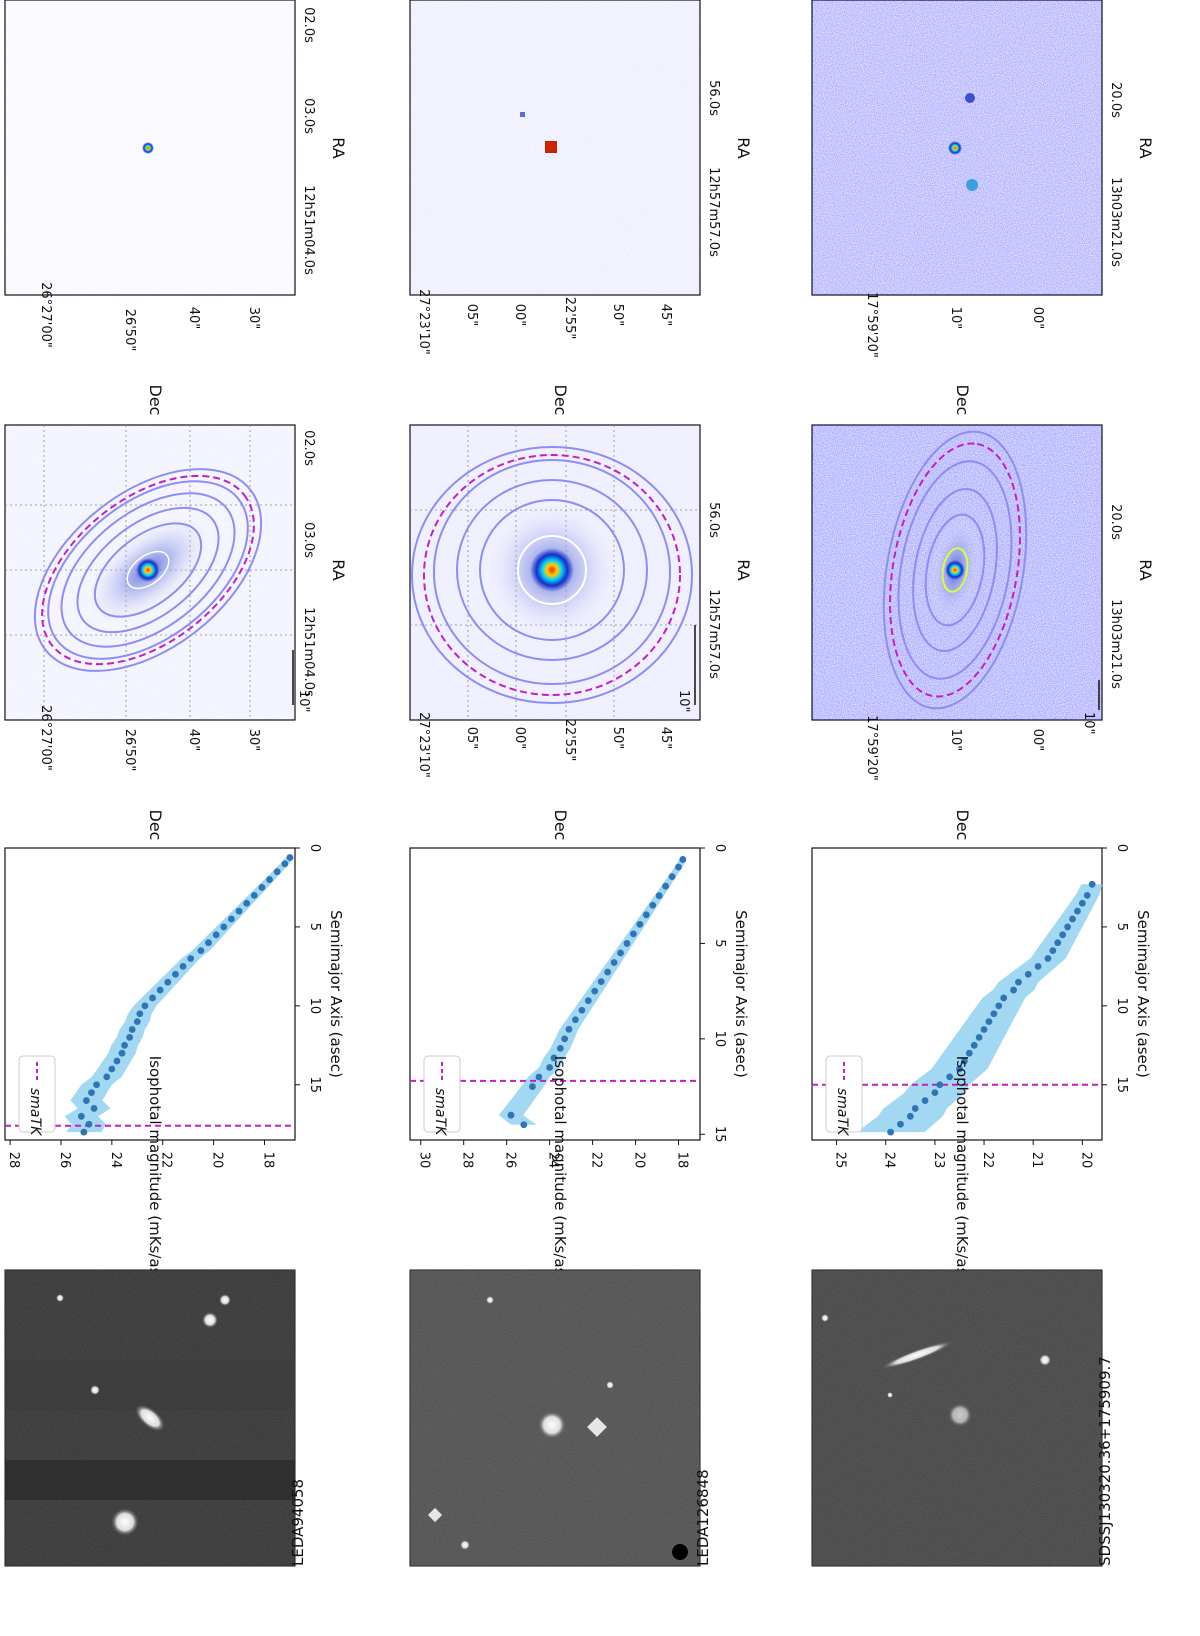 The width and height of the screenshot is (1200, 1636). Describe the element at coordinates (741, 994) in the screenshot. I see `x-axis-label: Semimajor Axis (asec)` at that location.